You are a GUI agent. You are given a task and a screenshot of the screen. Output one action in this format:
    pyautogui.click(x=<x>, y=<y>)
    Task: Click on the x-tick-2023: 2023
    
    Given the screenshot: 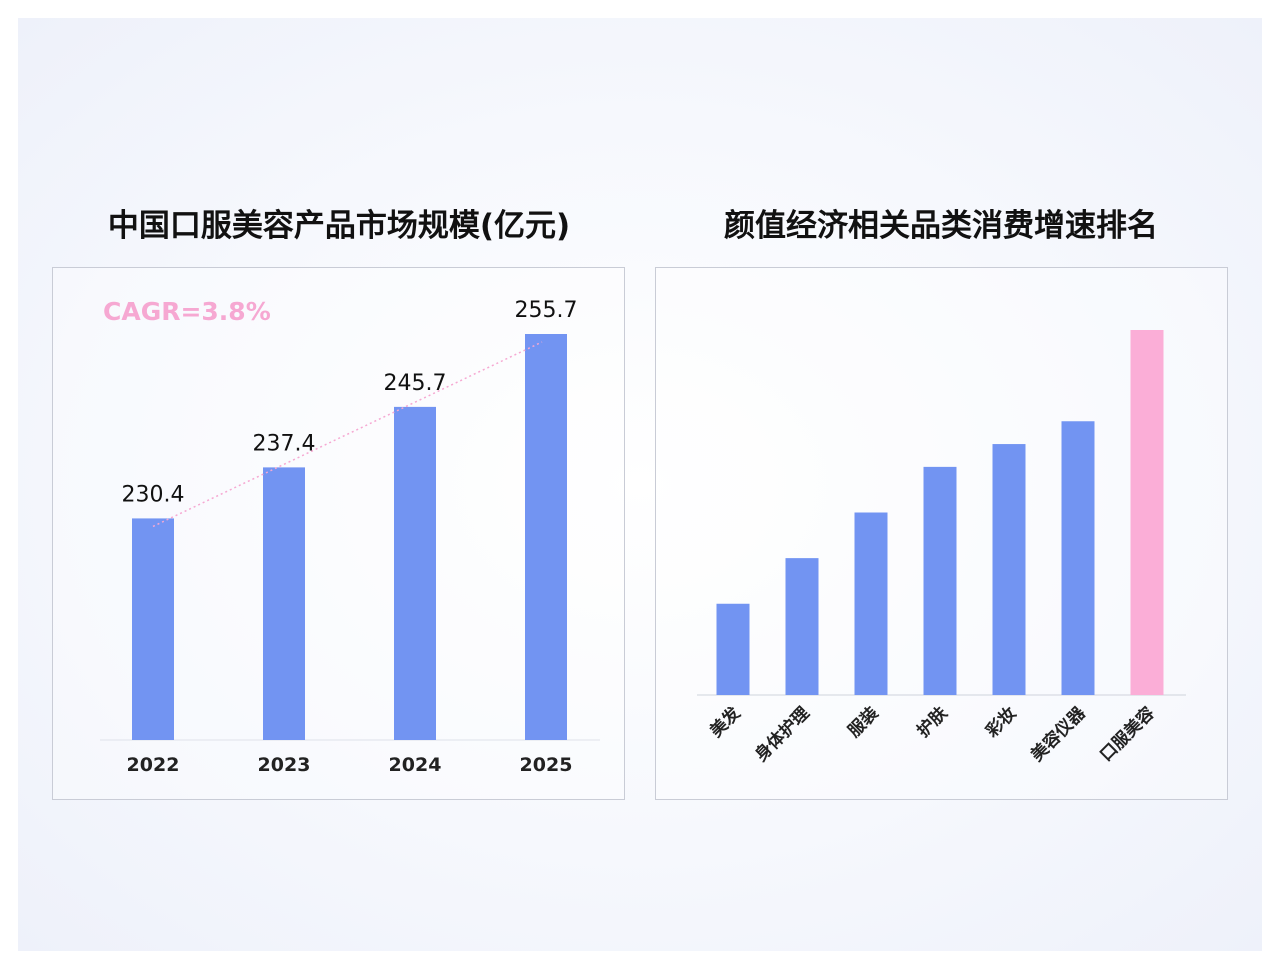 What is the action you would take?
    pyautogui.click(x=284, y=765)
    